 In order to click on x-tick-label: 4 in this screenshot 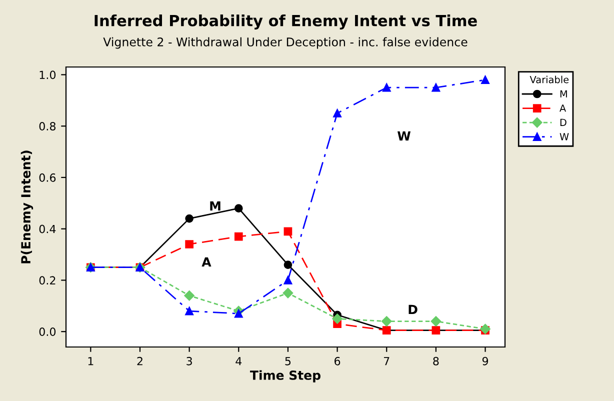, I will do `click(239, 361)`.